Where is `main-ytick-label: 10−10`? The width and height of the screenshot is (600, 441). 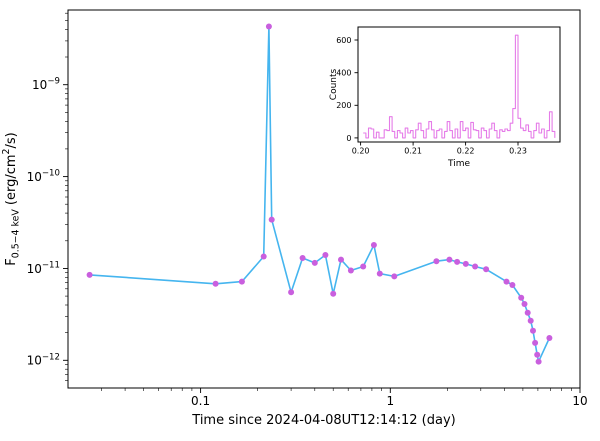 main-ytick-label: 10−10 is located at coordinates (43, 176).